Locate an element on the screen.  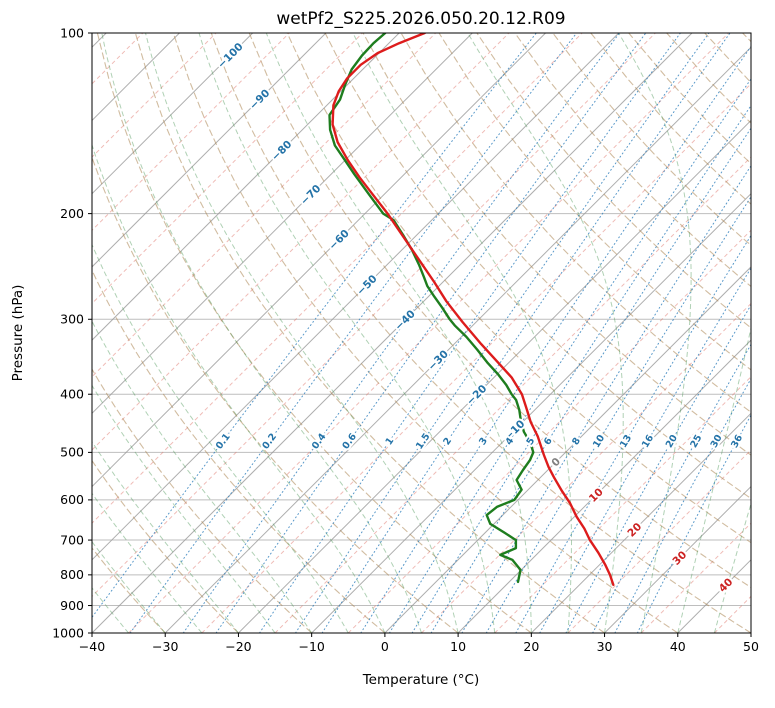
x-tick-label: −40 is located at coordinates (92, 646).